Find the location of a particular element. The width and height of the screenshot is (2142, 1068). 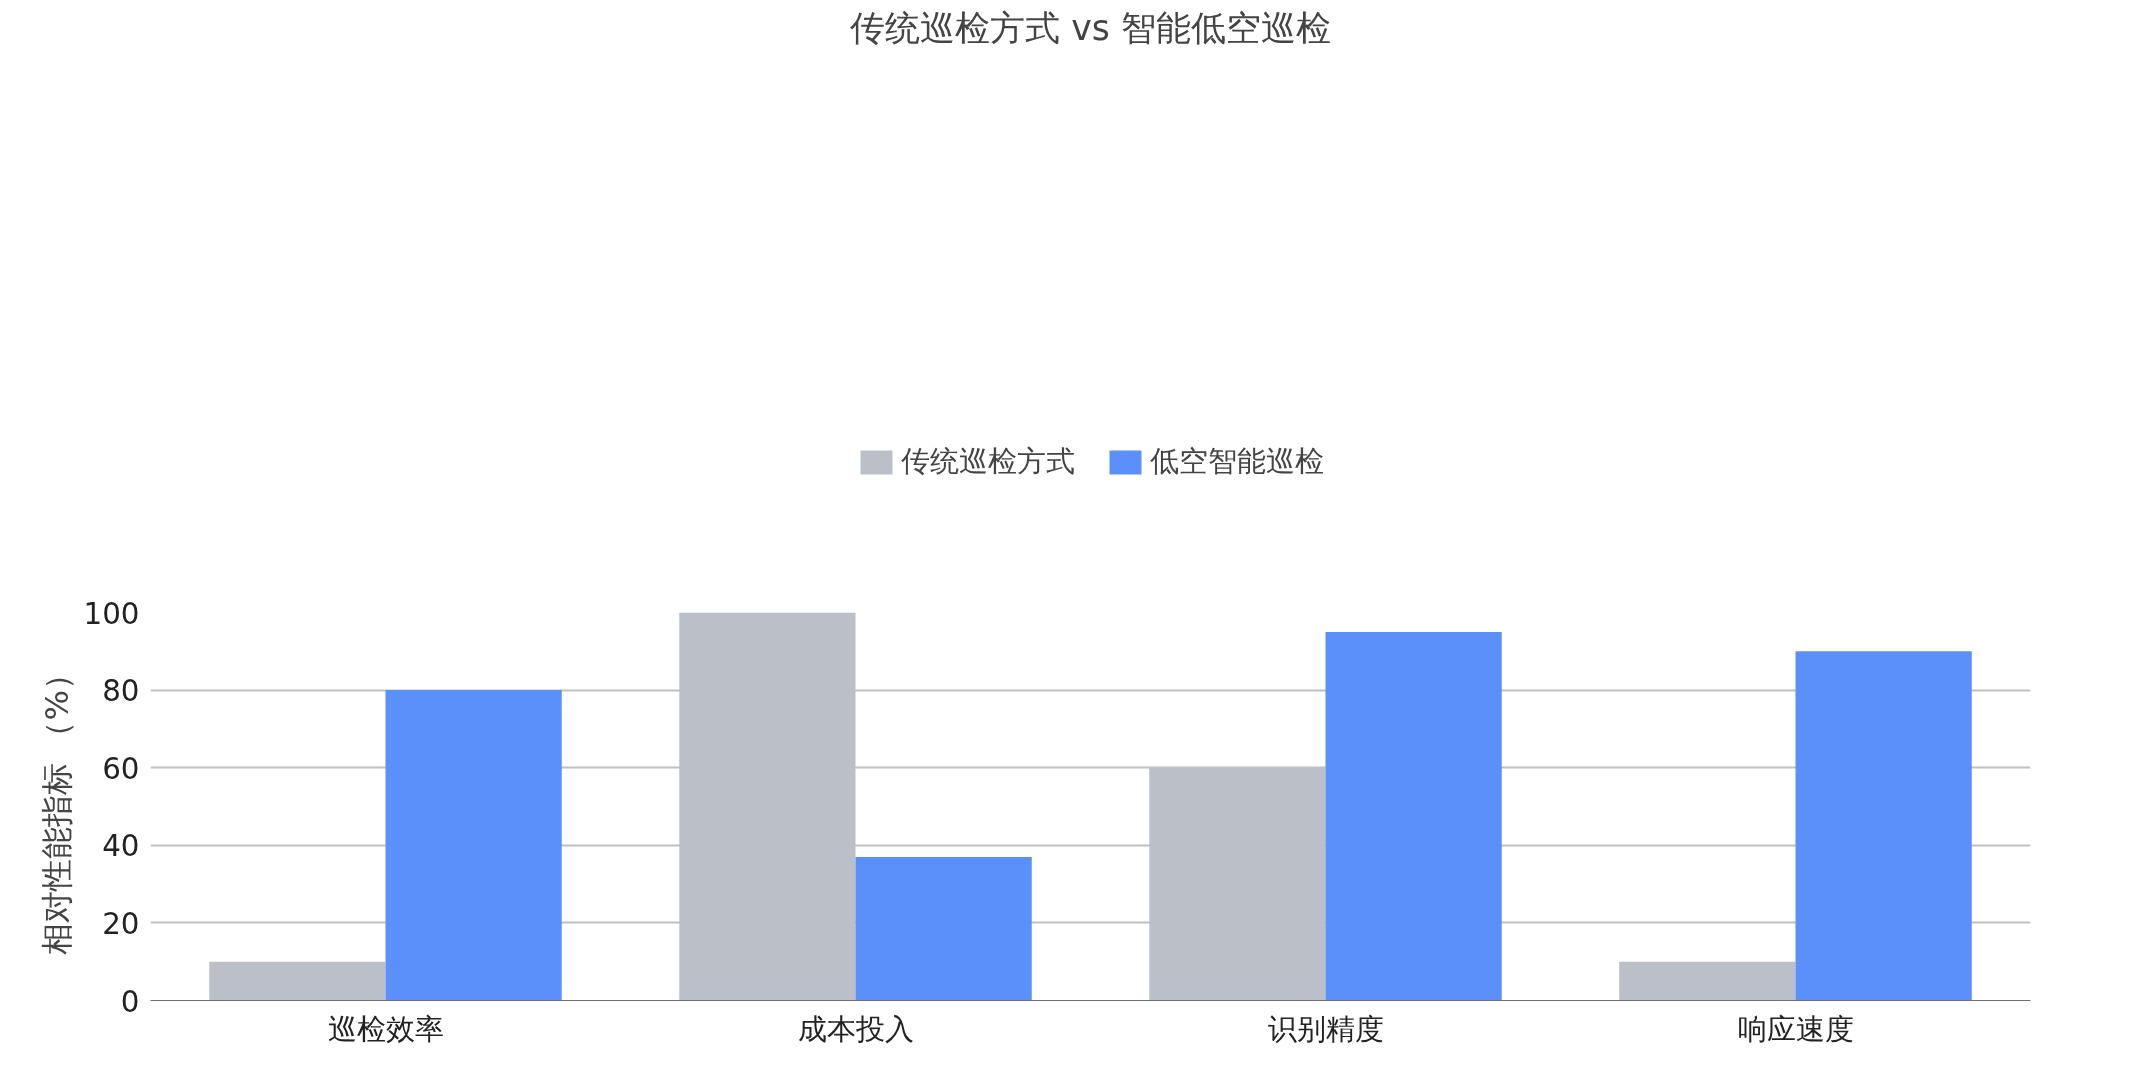

y-tick-label: 40 is located at coordinates (121, 846).